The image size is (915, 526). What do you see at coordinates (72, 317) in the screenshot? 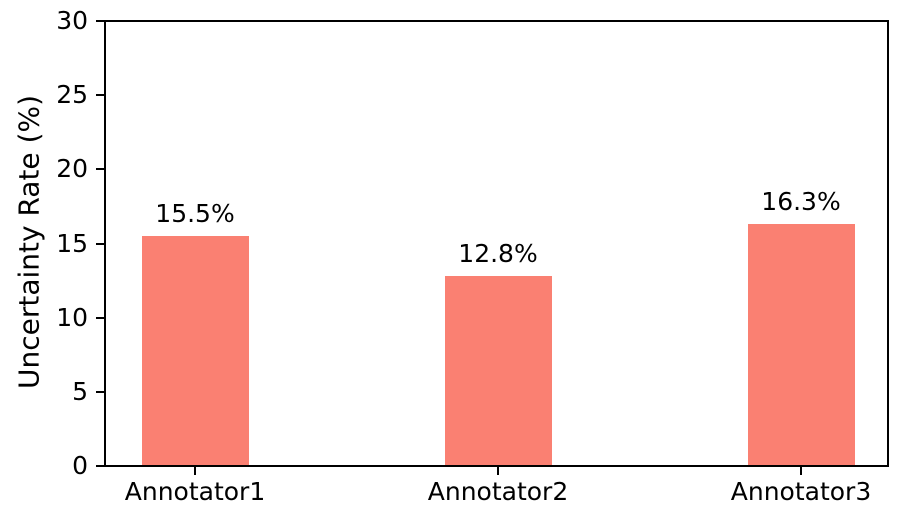
I see `y-tick-label: 10` at bounding box center [72, 317].